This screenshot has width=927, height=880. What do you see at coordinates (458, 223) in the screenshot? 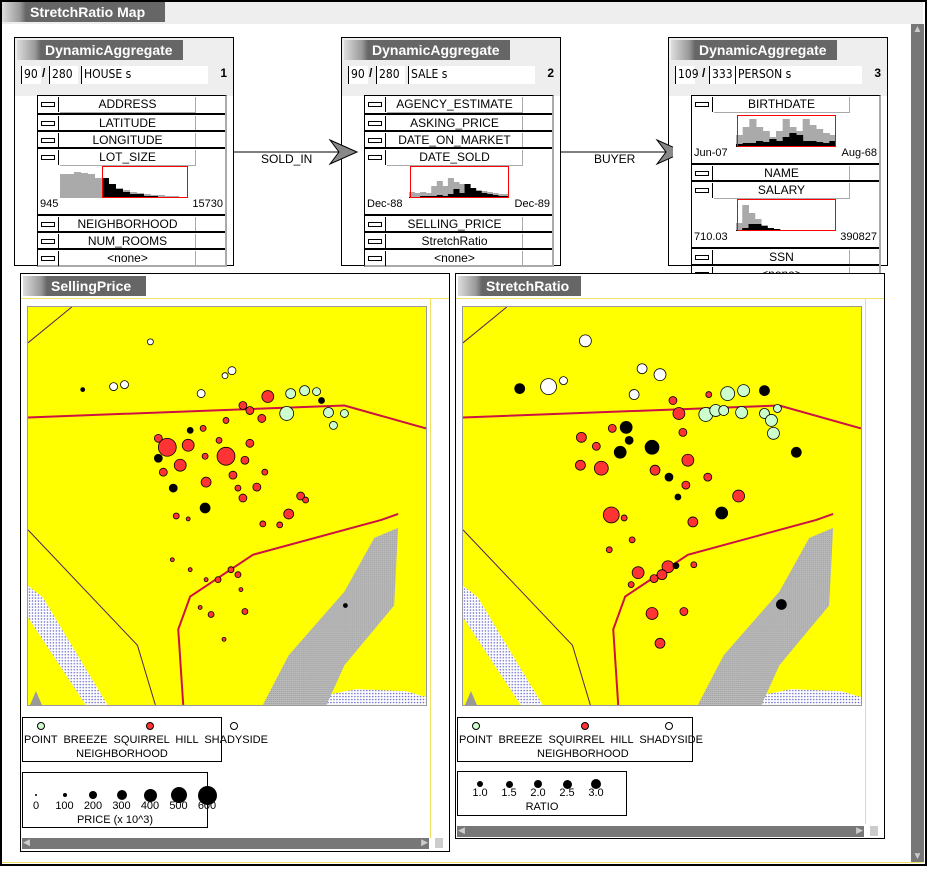
I see `attribute-row: SELLING_PRICE` at bounding box center [458, 223].